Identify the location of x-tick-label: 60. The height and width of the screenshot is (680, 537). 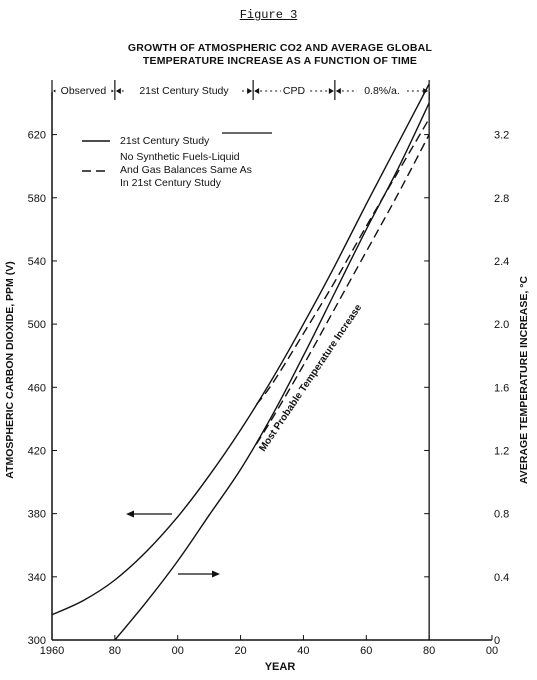
(366, 651).